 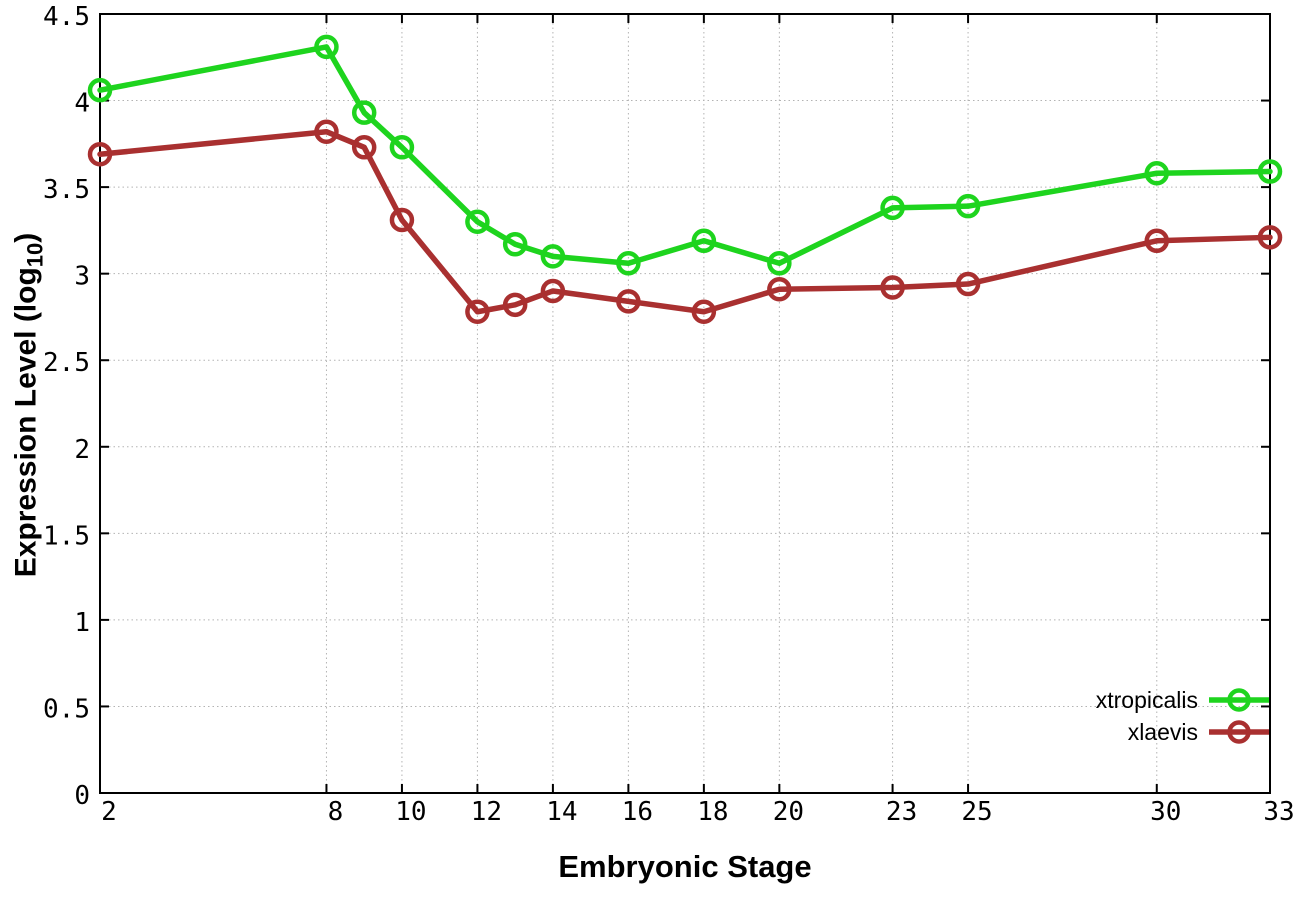 What do you see at coordinates (82, 623) in the screenshot?
I see `y-tick-label: 1` at bounding box center [82, 623].